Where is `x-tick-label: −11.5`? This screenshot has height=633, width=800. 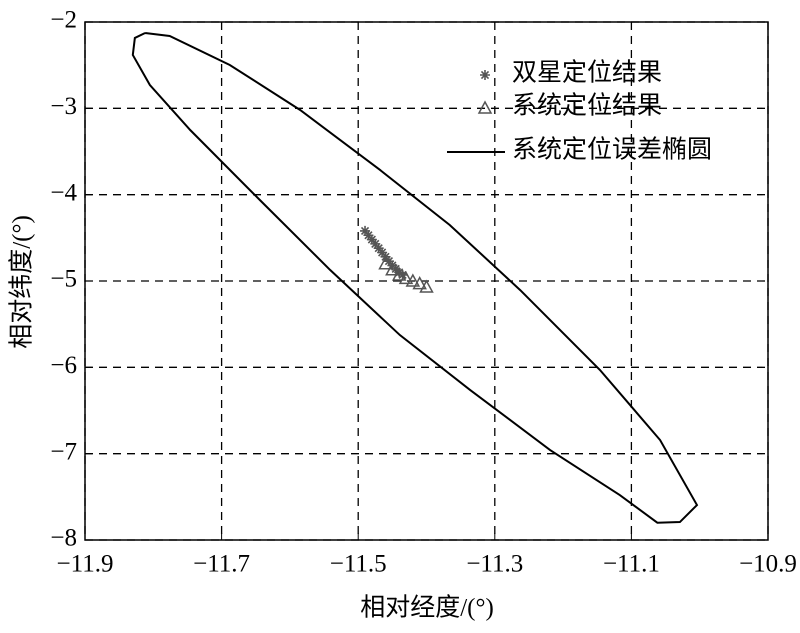
x-tick-label: −11.5 is located at coordinates (358, 564).